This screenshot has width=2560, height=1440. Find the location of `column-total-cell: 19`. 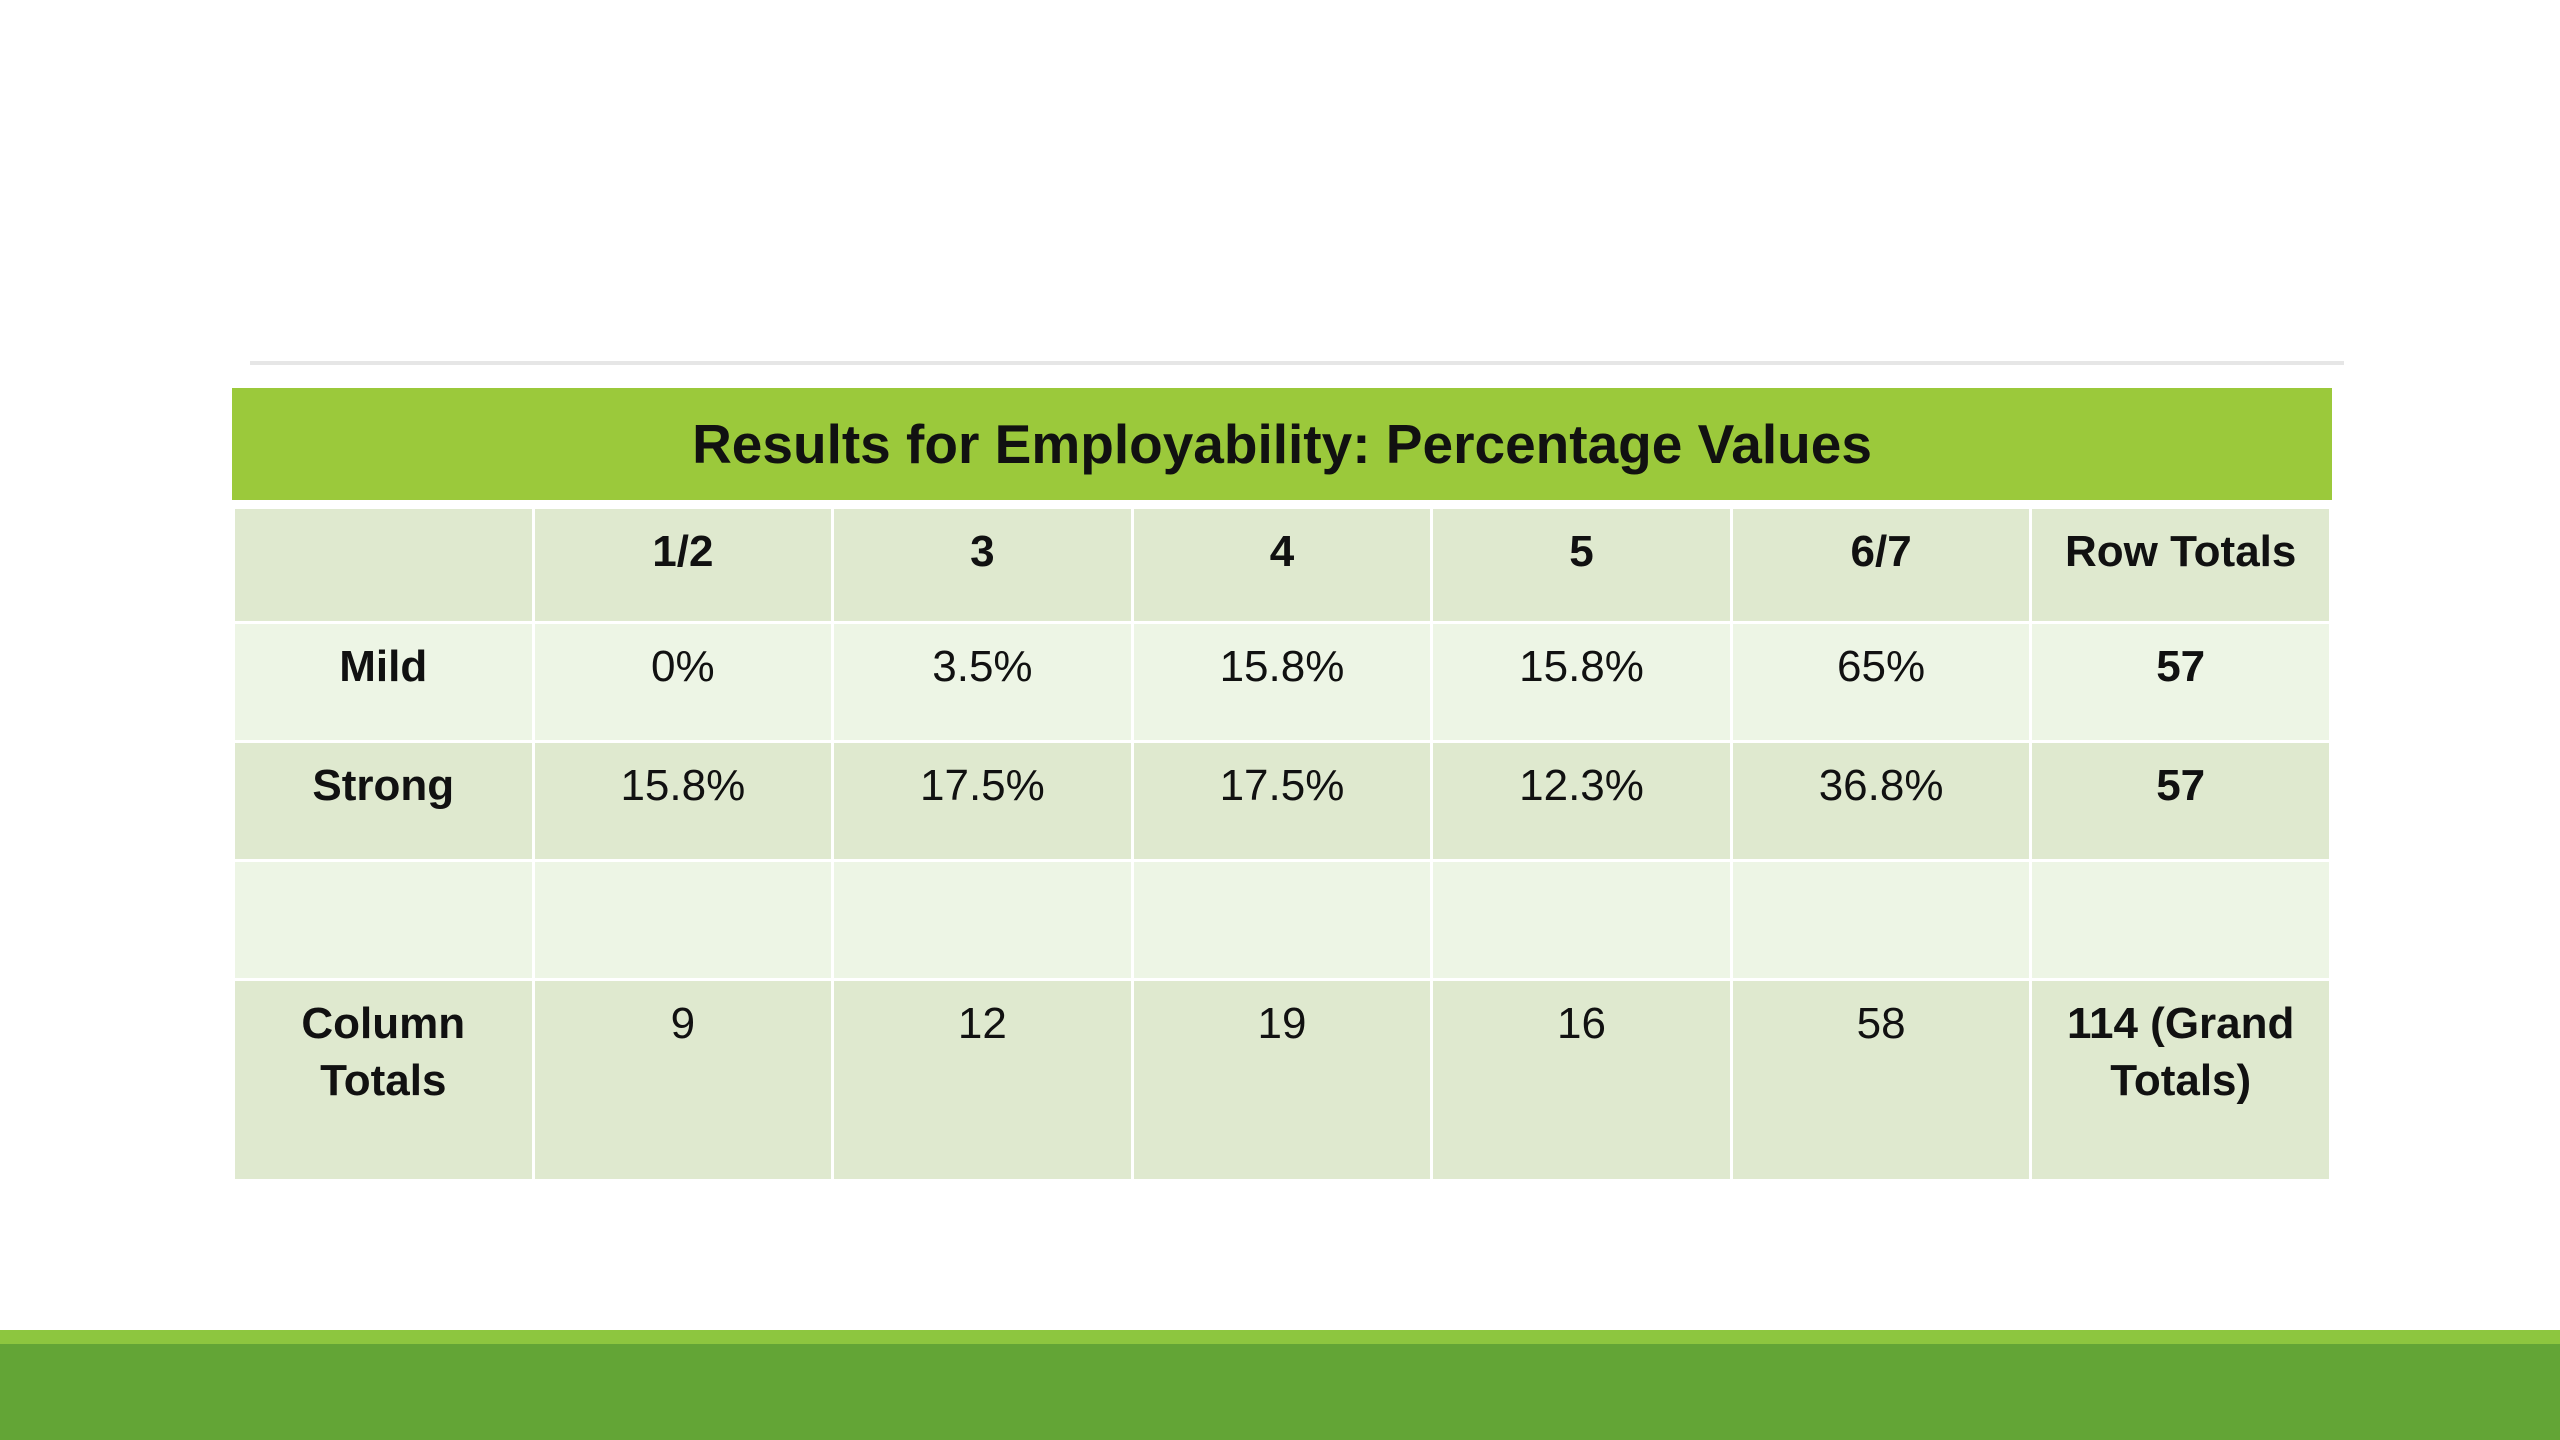

column-total-cell: 19 is located at coordinates (1282, 1080).